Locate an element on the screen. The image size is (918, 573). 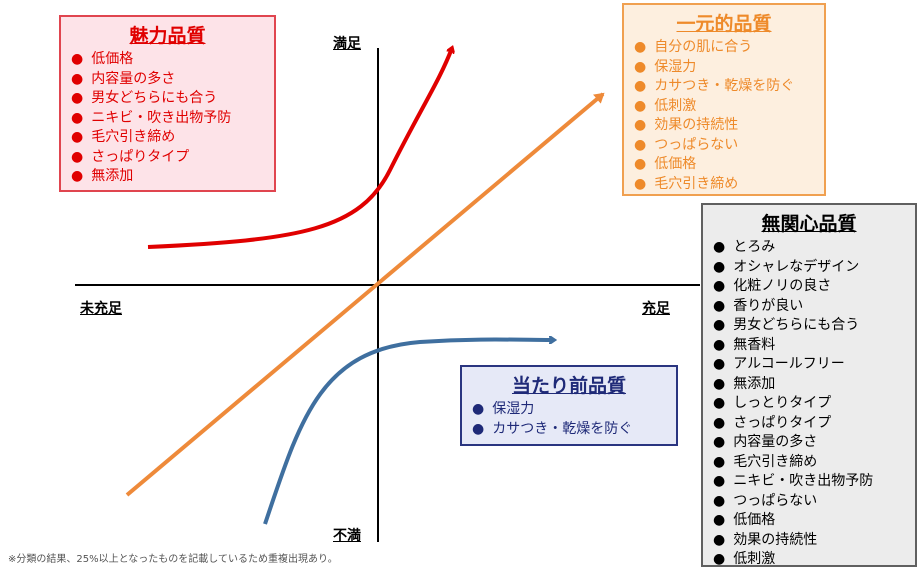
attractive-quality-title: 魅力品質 is located at coordinates (167, 36).